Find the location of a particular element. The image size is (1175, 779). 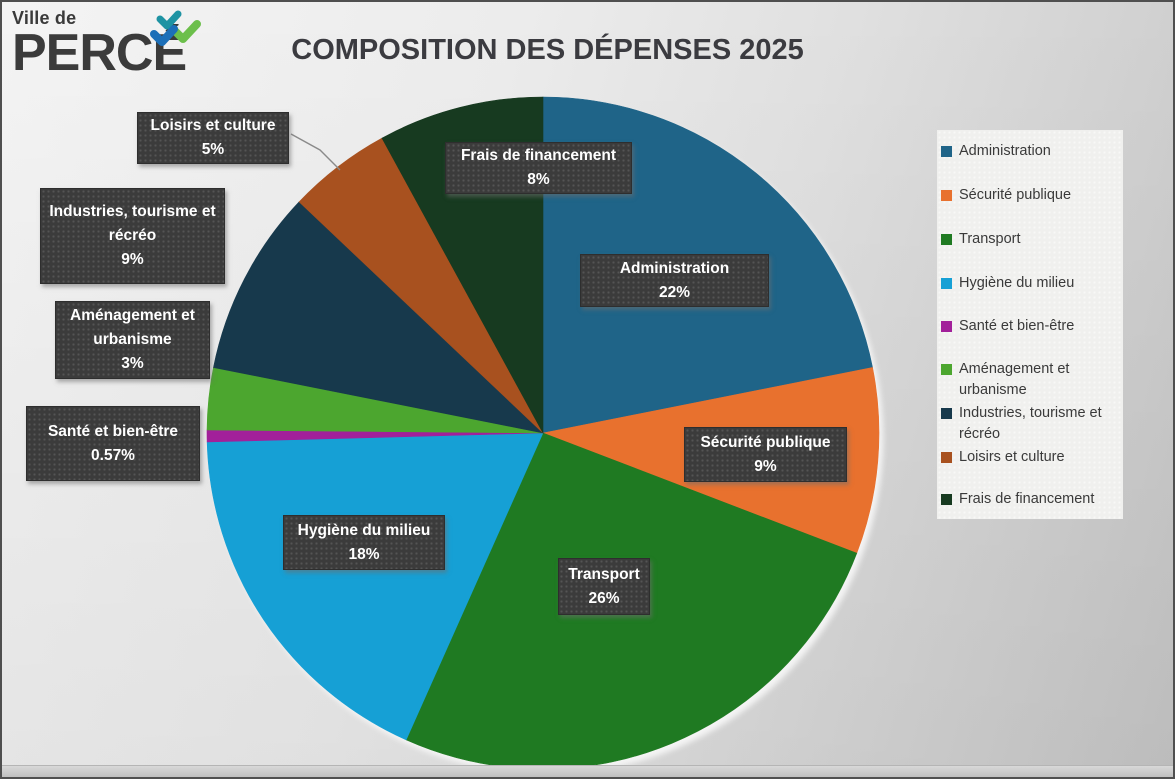

callout-value: 26% is located at coordinates (604, 598).